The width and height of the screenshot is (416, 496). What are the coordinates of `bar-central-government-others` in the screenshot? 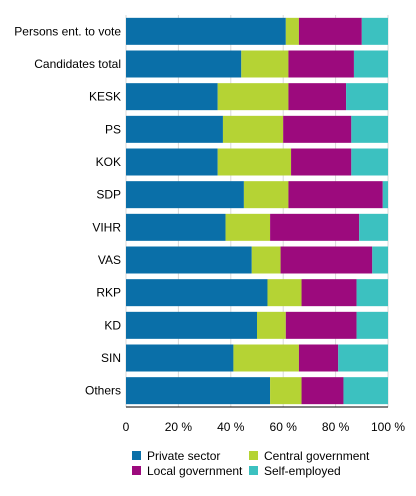 It's located at (286, 391).